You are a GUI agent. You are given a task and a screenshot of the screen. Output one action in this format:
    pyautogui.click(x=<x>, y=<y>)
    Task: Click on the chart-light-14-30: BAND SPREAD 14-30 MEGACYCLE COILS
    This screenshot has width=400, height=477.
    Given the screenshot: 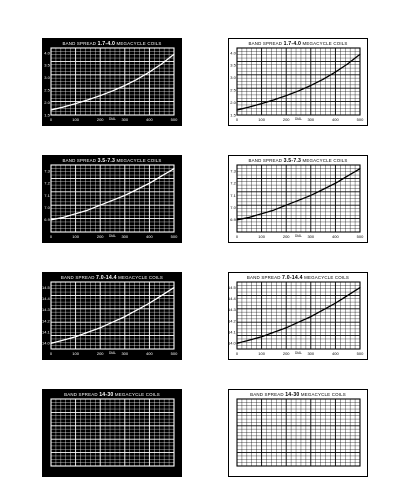 What is the action you would take?
    pyautogui.click(x=298, y=433)
    